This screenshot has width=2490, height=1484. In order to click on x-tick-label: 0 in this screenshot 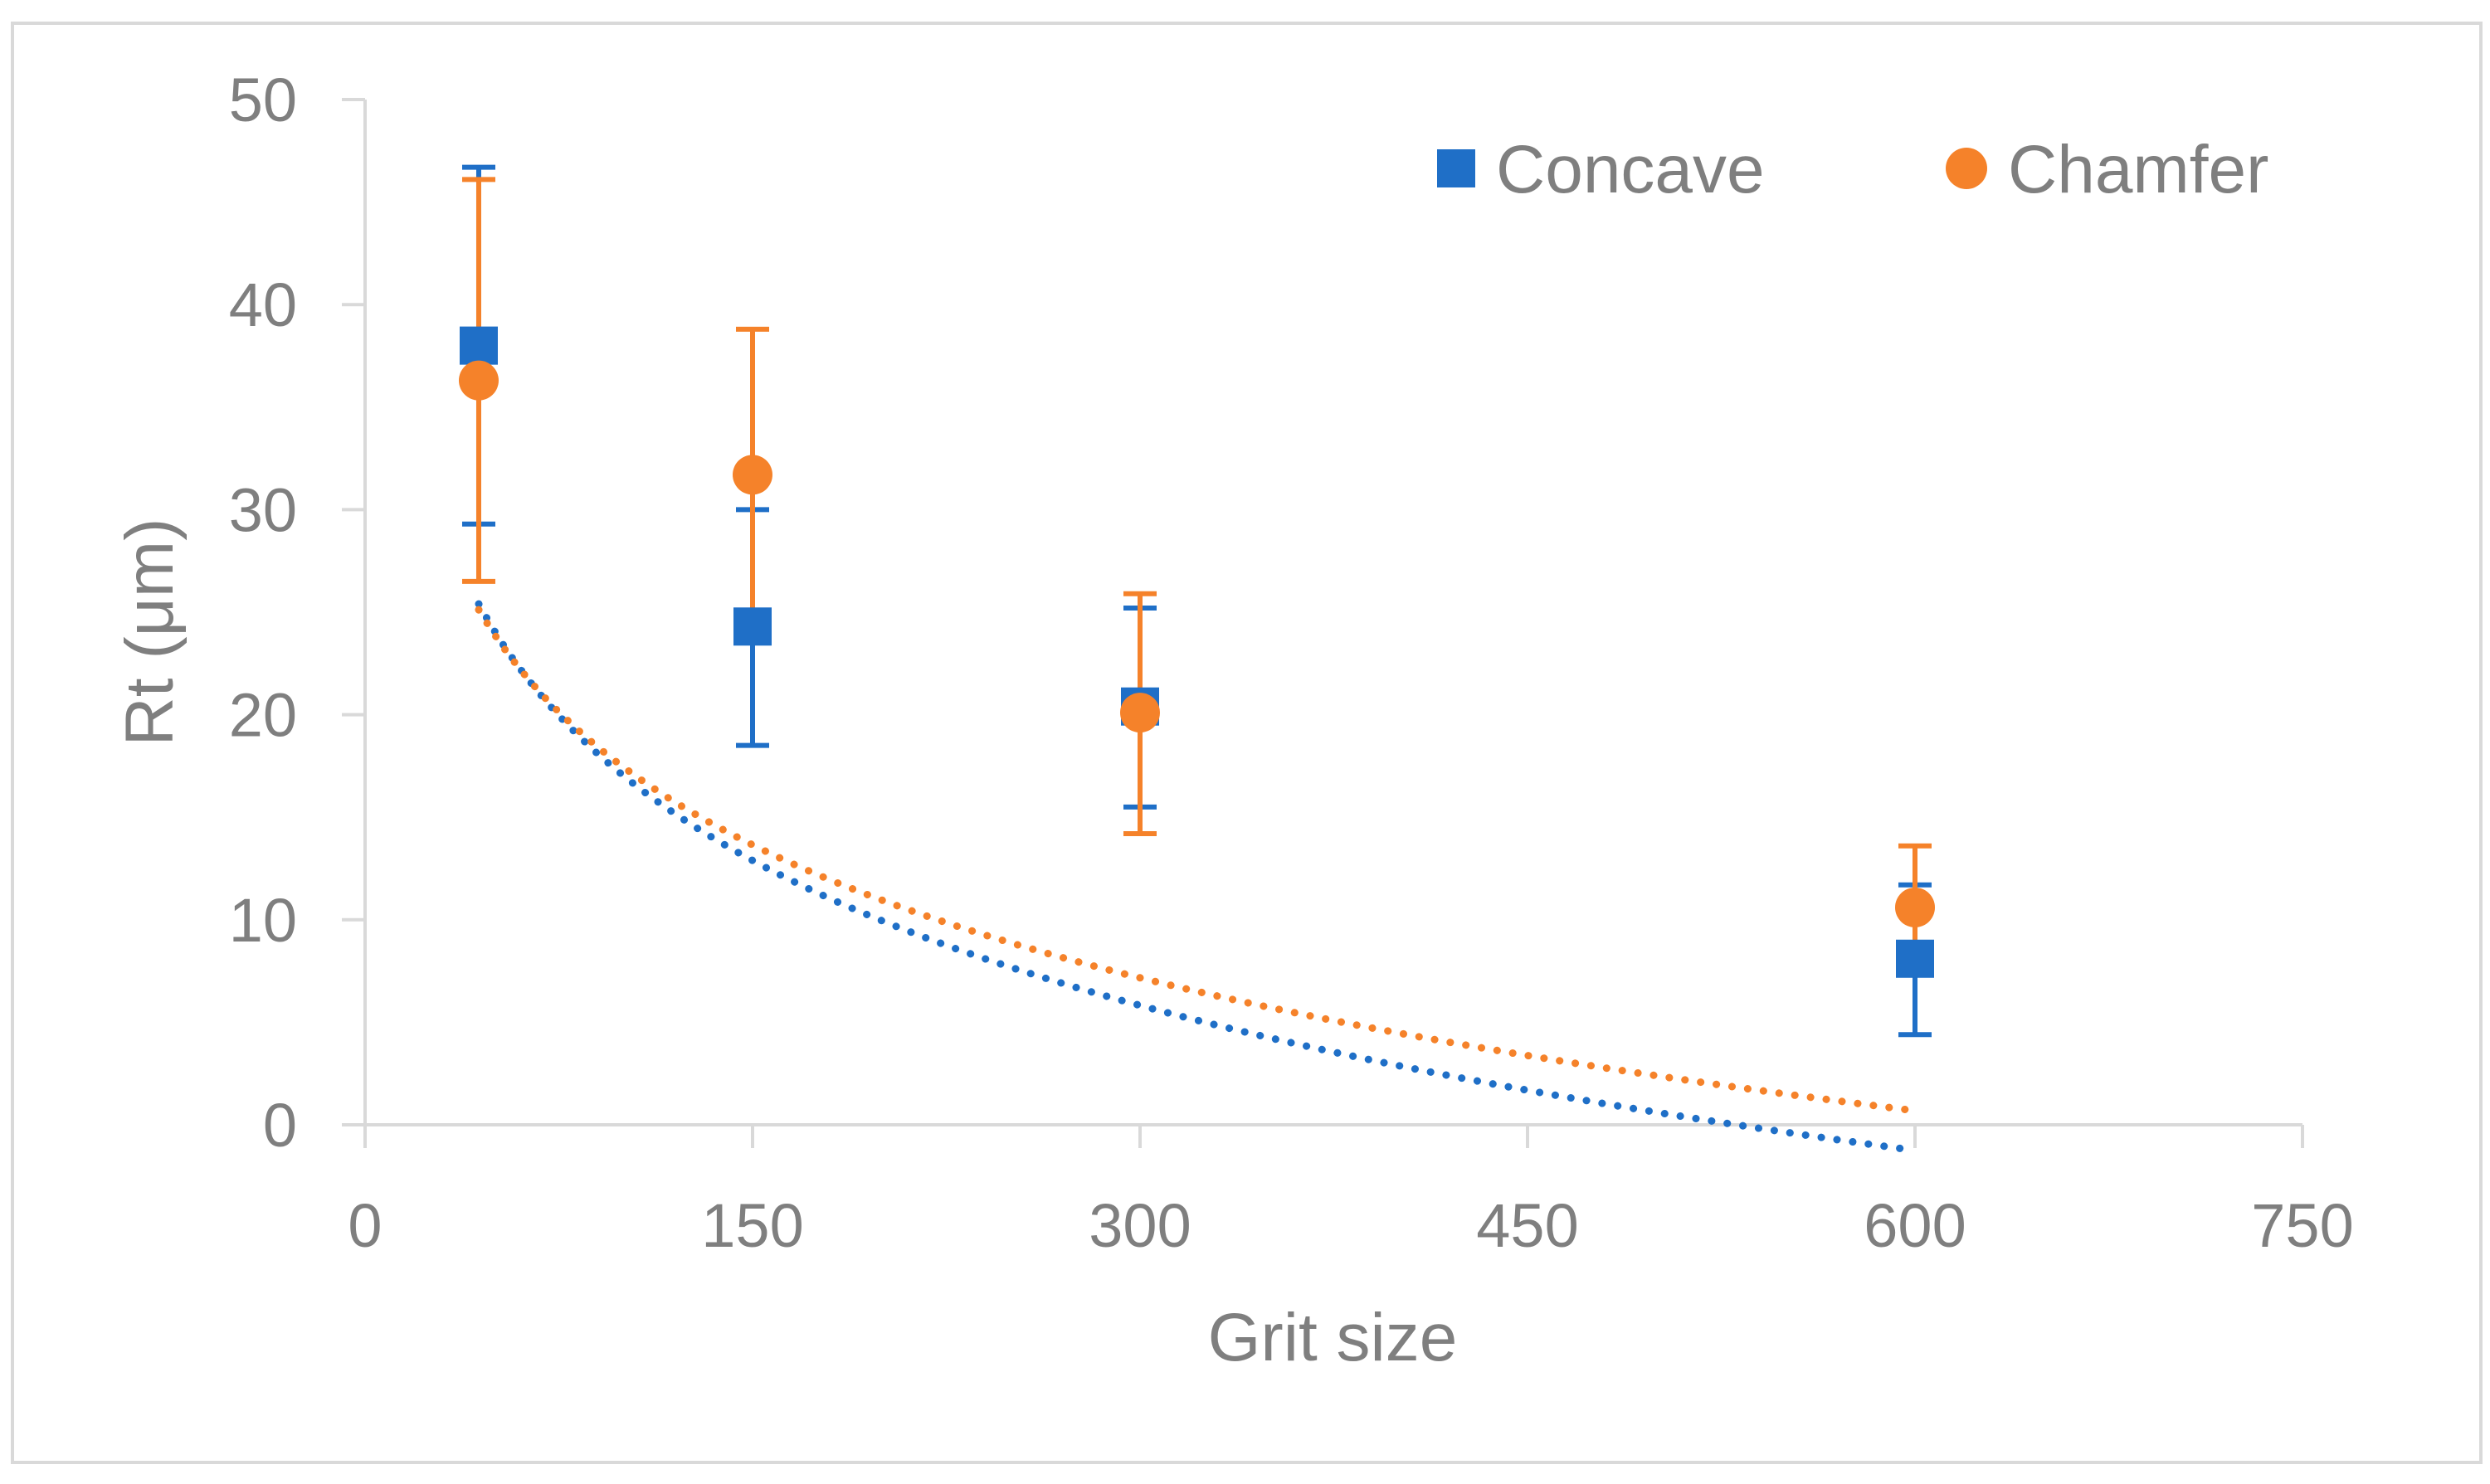, I will do `click(365, 1226)`.